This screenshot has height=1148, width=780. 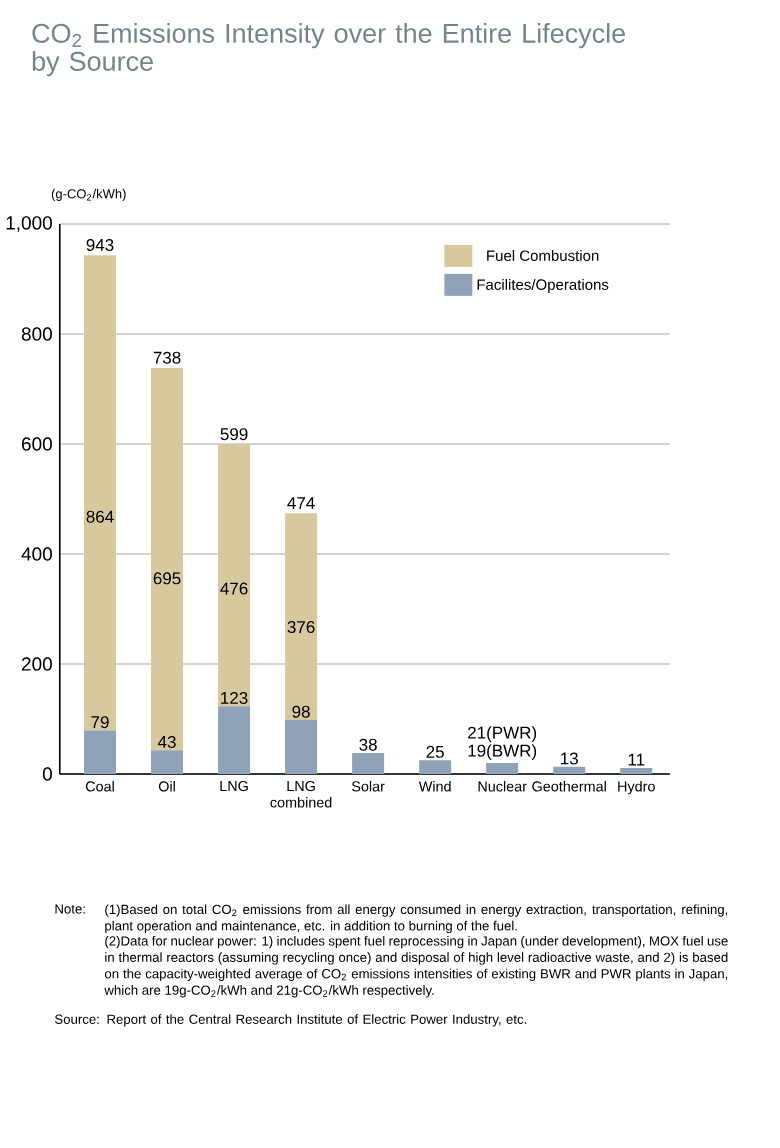 What do you see at coordinates (36, 664) in the screenshot?
I see `y-tick-label: 200` at bounding box center [36, 664].